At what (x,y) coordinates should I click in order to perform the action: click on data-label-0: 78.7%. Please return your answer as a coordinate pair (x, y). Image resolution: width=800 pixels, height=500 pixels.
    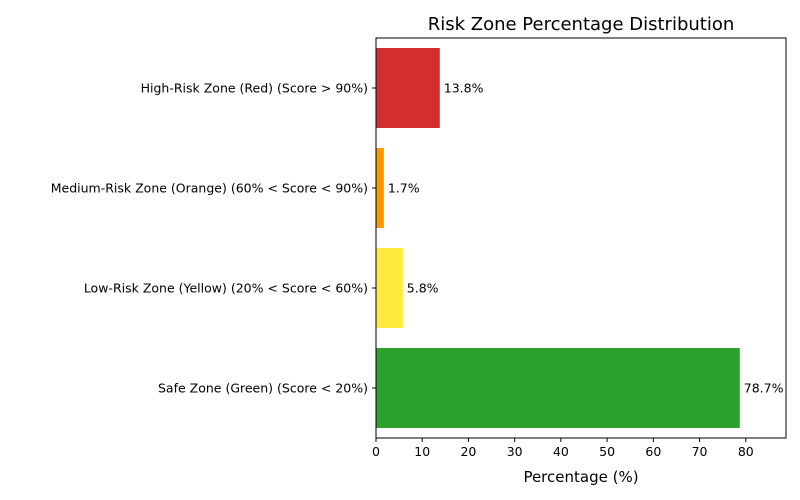
    Looking at the image, I should click on (764, 388).